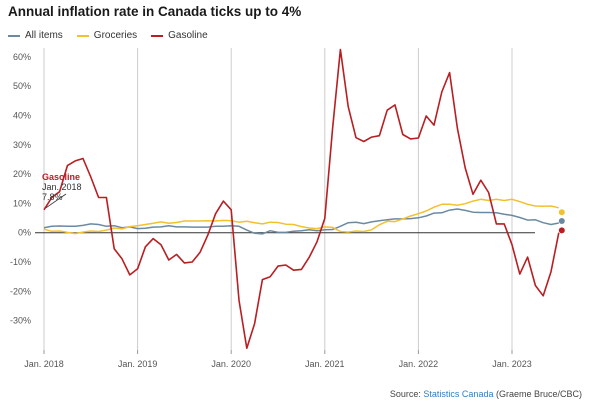 The height and width of the screenshot is (407, 590). I want to click on y-tick-label: -10%, so click(20, 262).